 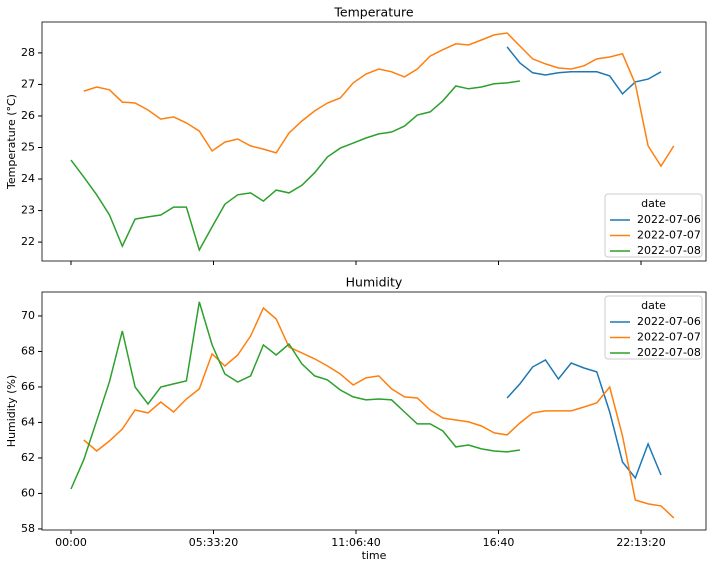 What do you see at coordinates (28, 178) in the screenshot?
I see `y-tick-label: 24` at bounding box center [28, 178].